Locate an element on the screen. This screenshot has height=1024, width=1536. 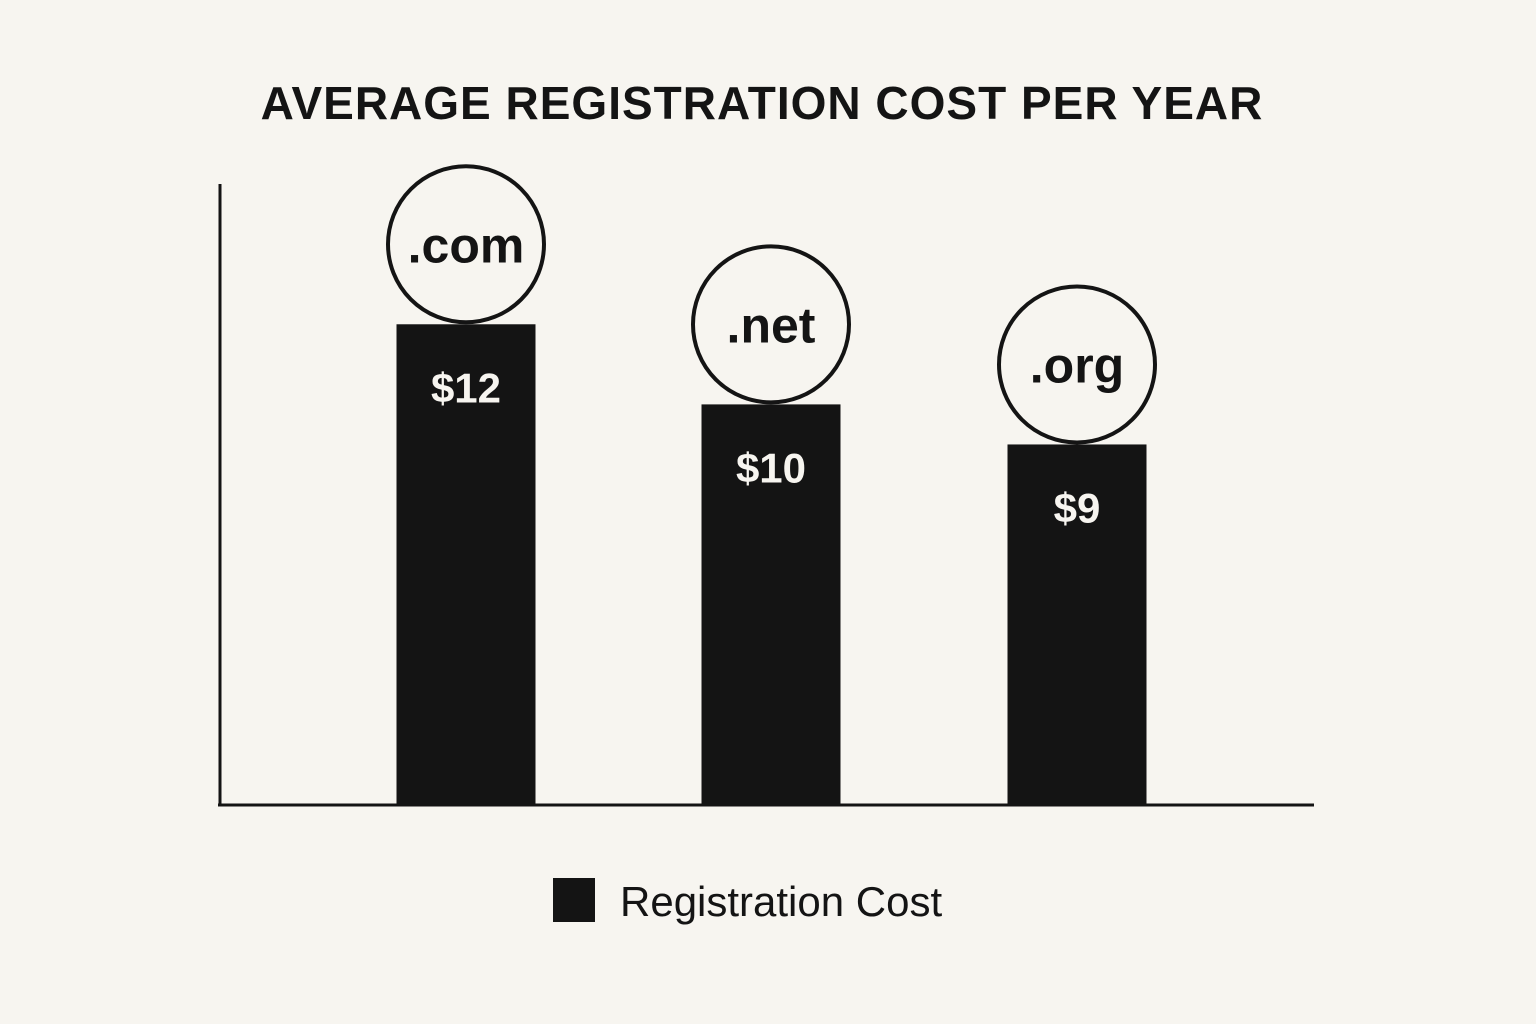
category-label-com: .com is located at coordinates (466, 245).